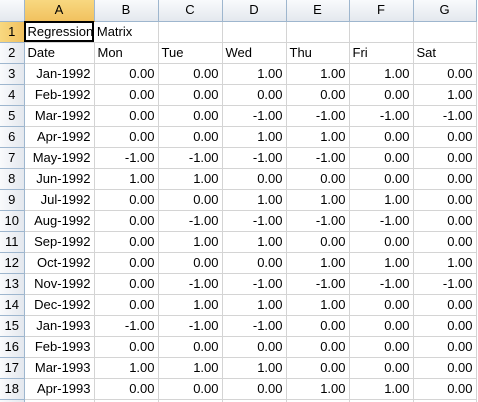 The height and width of the screenshot is (402, 478). I want to click on date-cell: Jan-1993, so click(59, 326).